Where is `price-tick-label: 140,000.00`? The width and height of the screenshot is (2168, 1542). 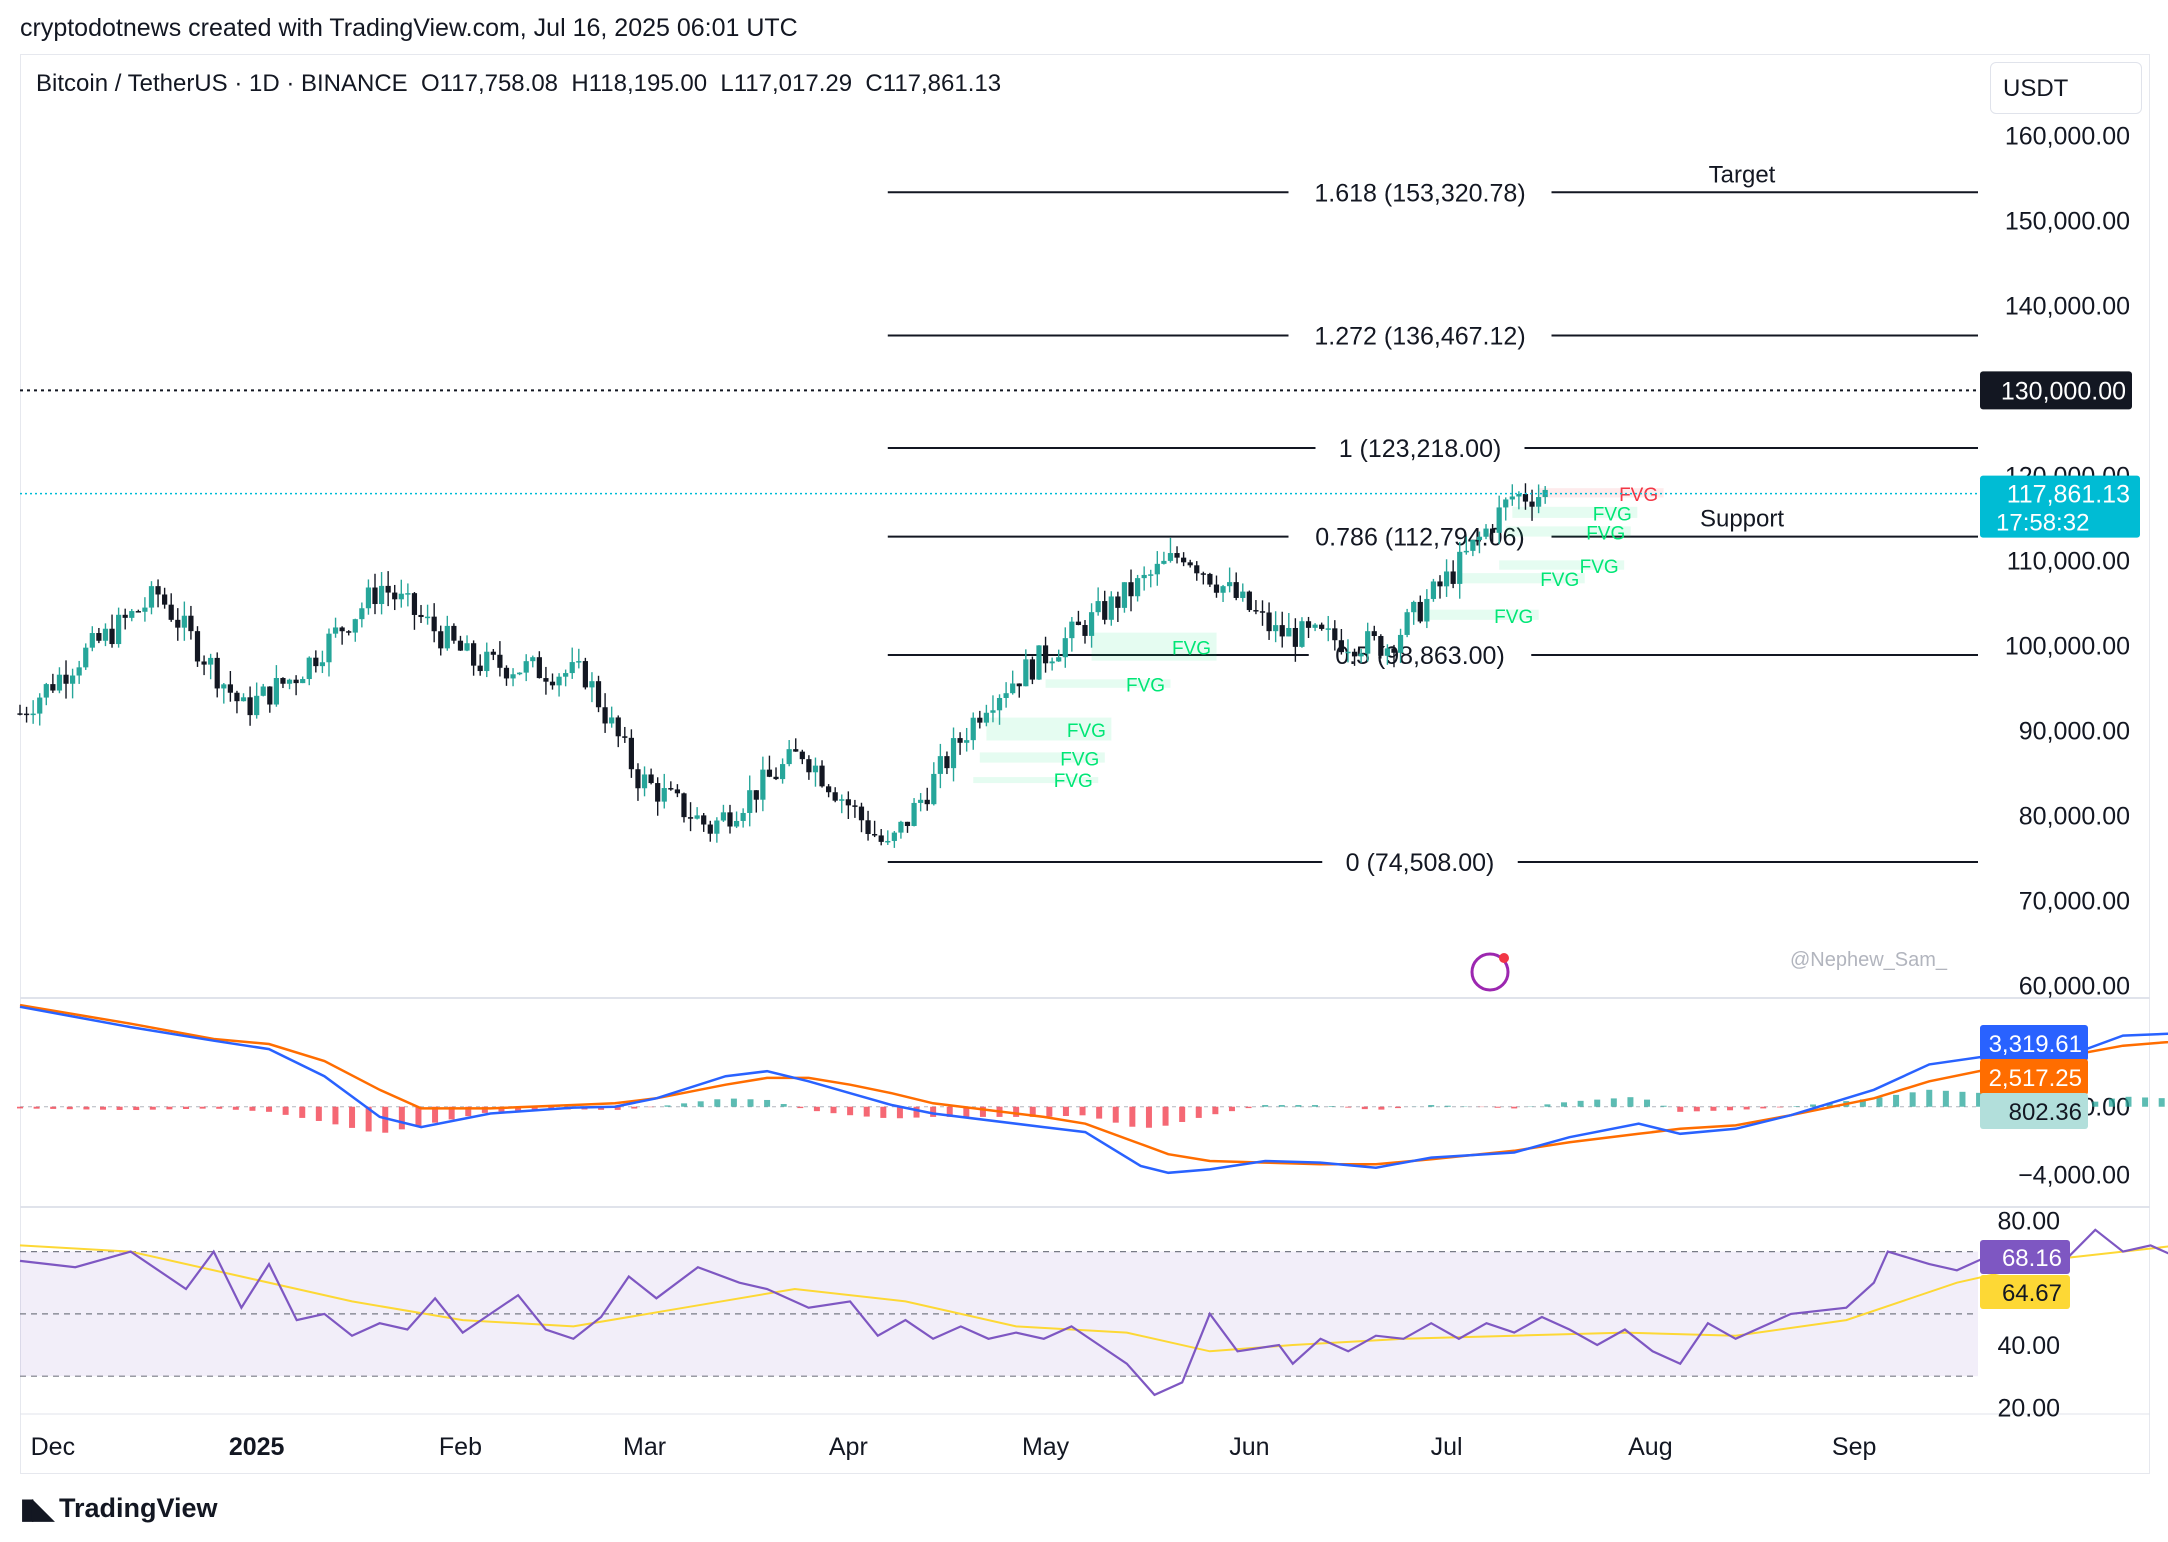
price-tick-label: 140,000.00 is located at coordinates (2067, 306).